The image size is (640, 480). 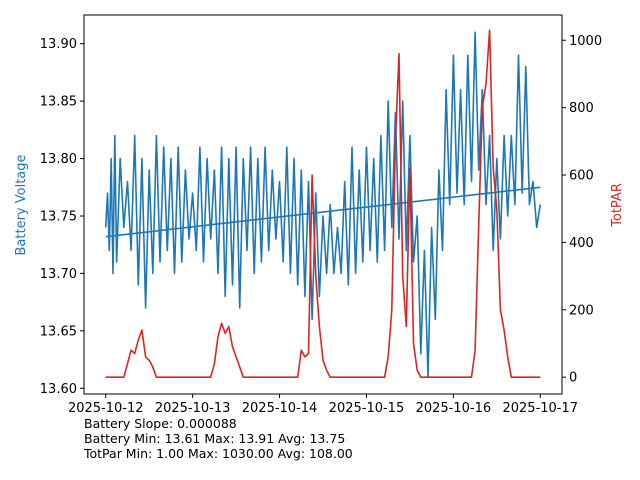 What do you see at coordinates (106, 408) in the screenshot?
I see `x-tick-label: 2025-10-12` at bounding box center [106, 408].